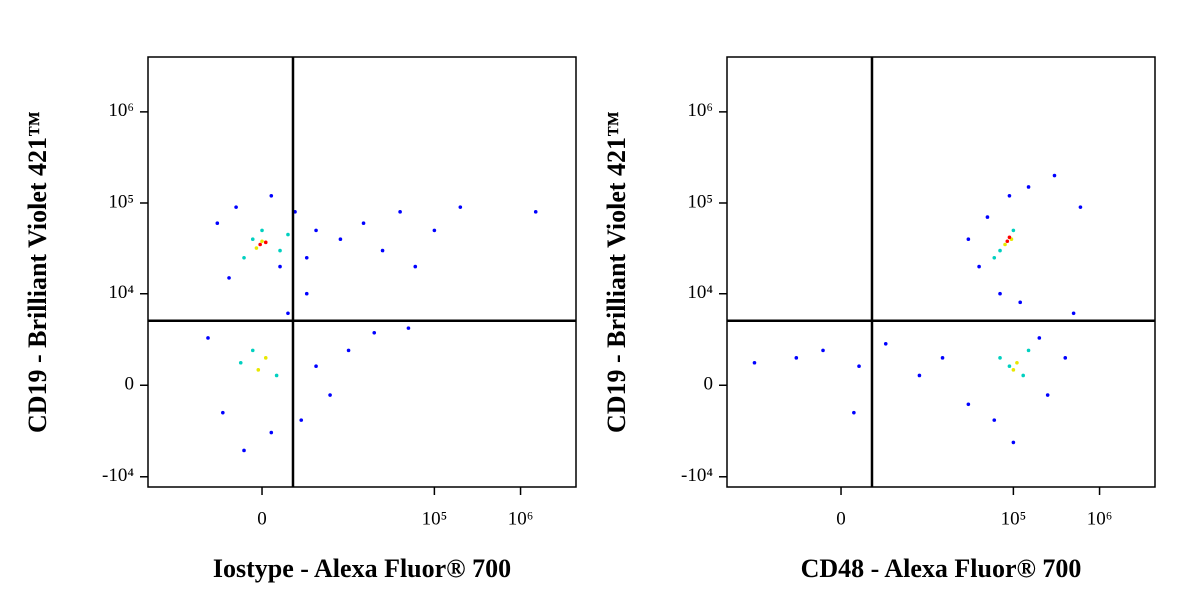 The width and height of the screenshot is (1200, 600). What do you see at coordinates (362, 568) in the screenshot?
I see `x-axis-label: Iostype - Alexa Fluor® 700` at bounding box center [362, 568].